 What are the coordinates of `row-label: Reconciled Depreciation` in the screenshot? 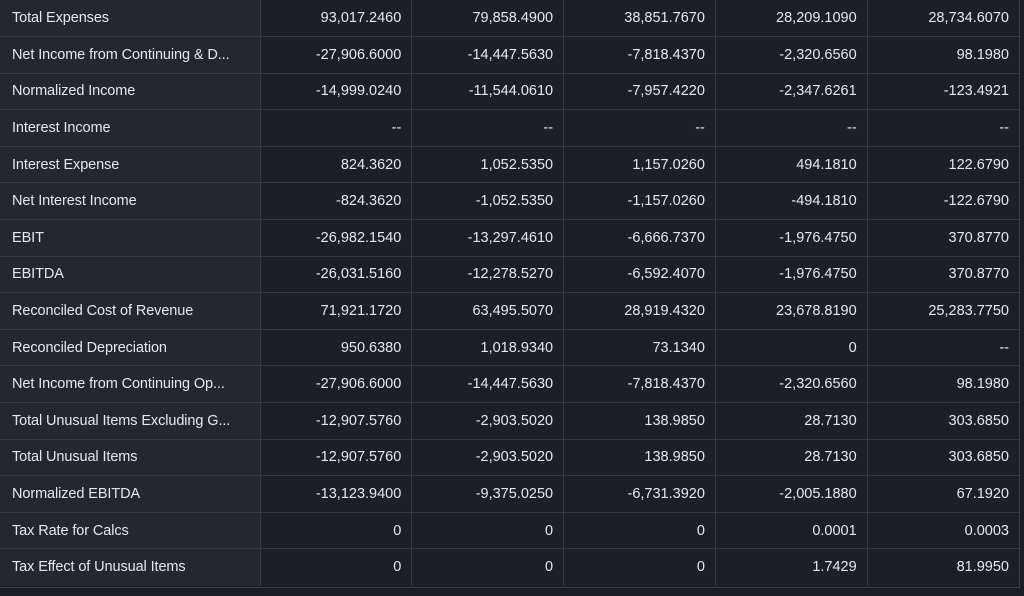 It's located at (130, 348).